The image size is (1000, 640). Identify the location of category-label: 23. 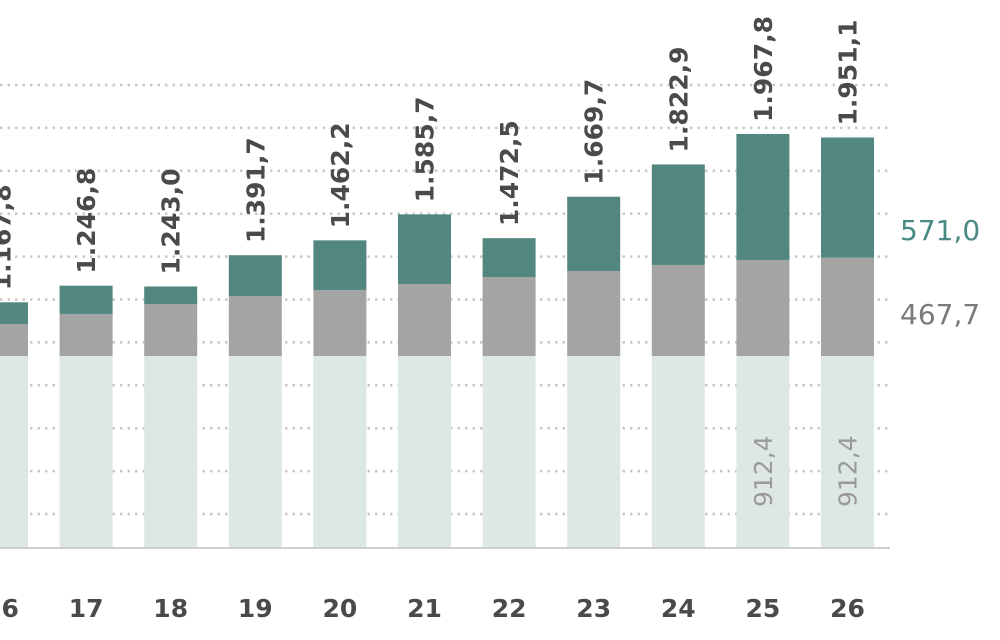
(593, 608).